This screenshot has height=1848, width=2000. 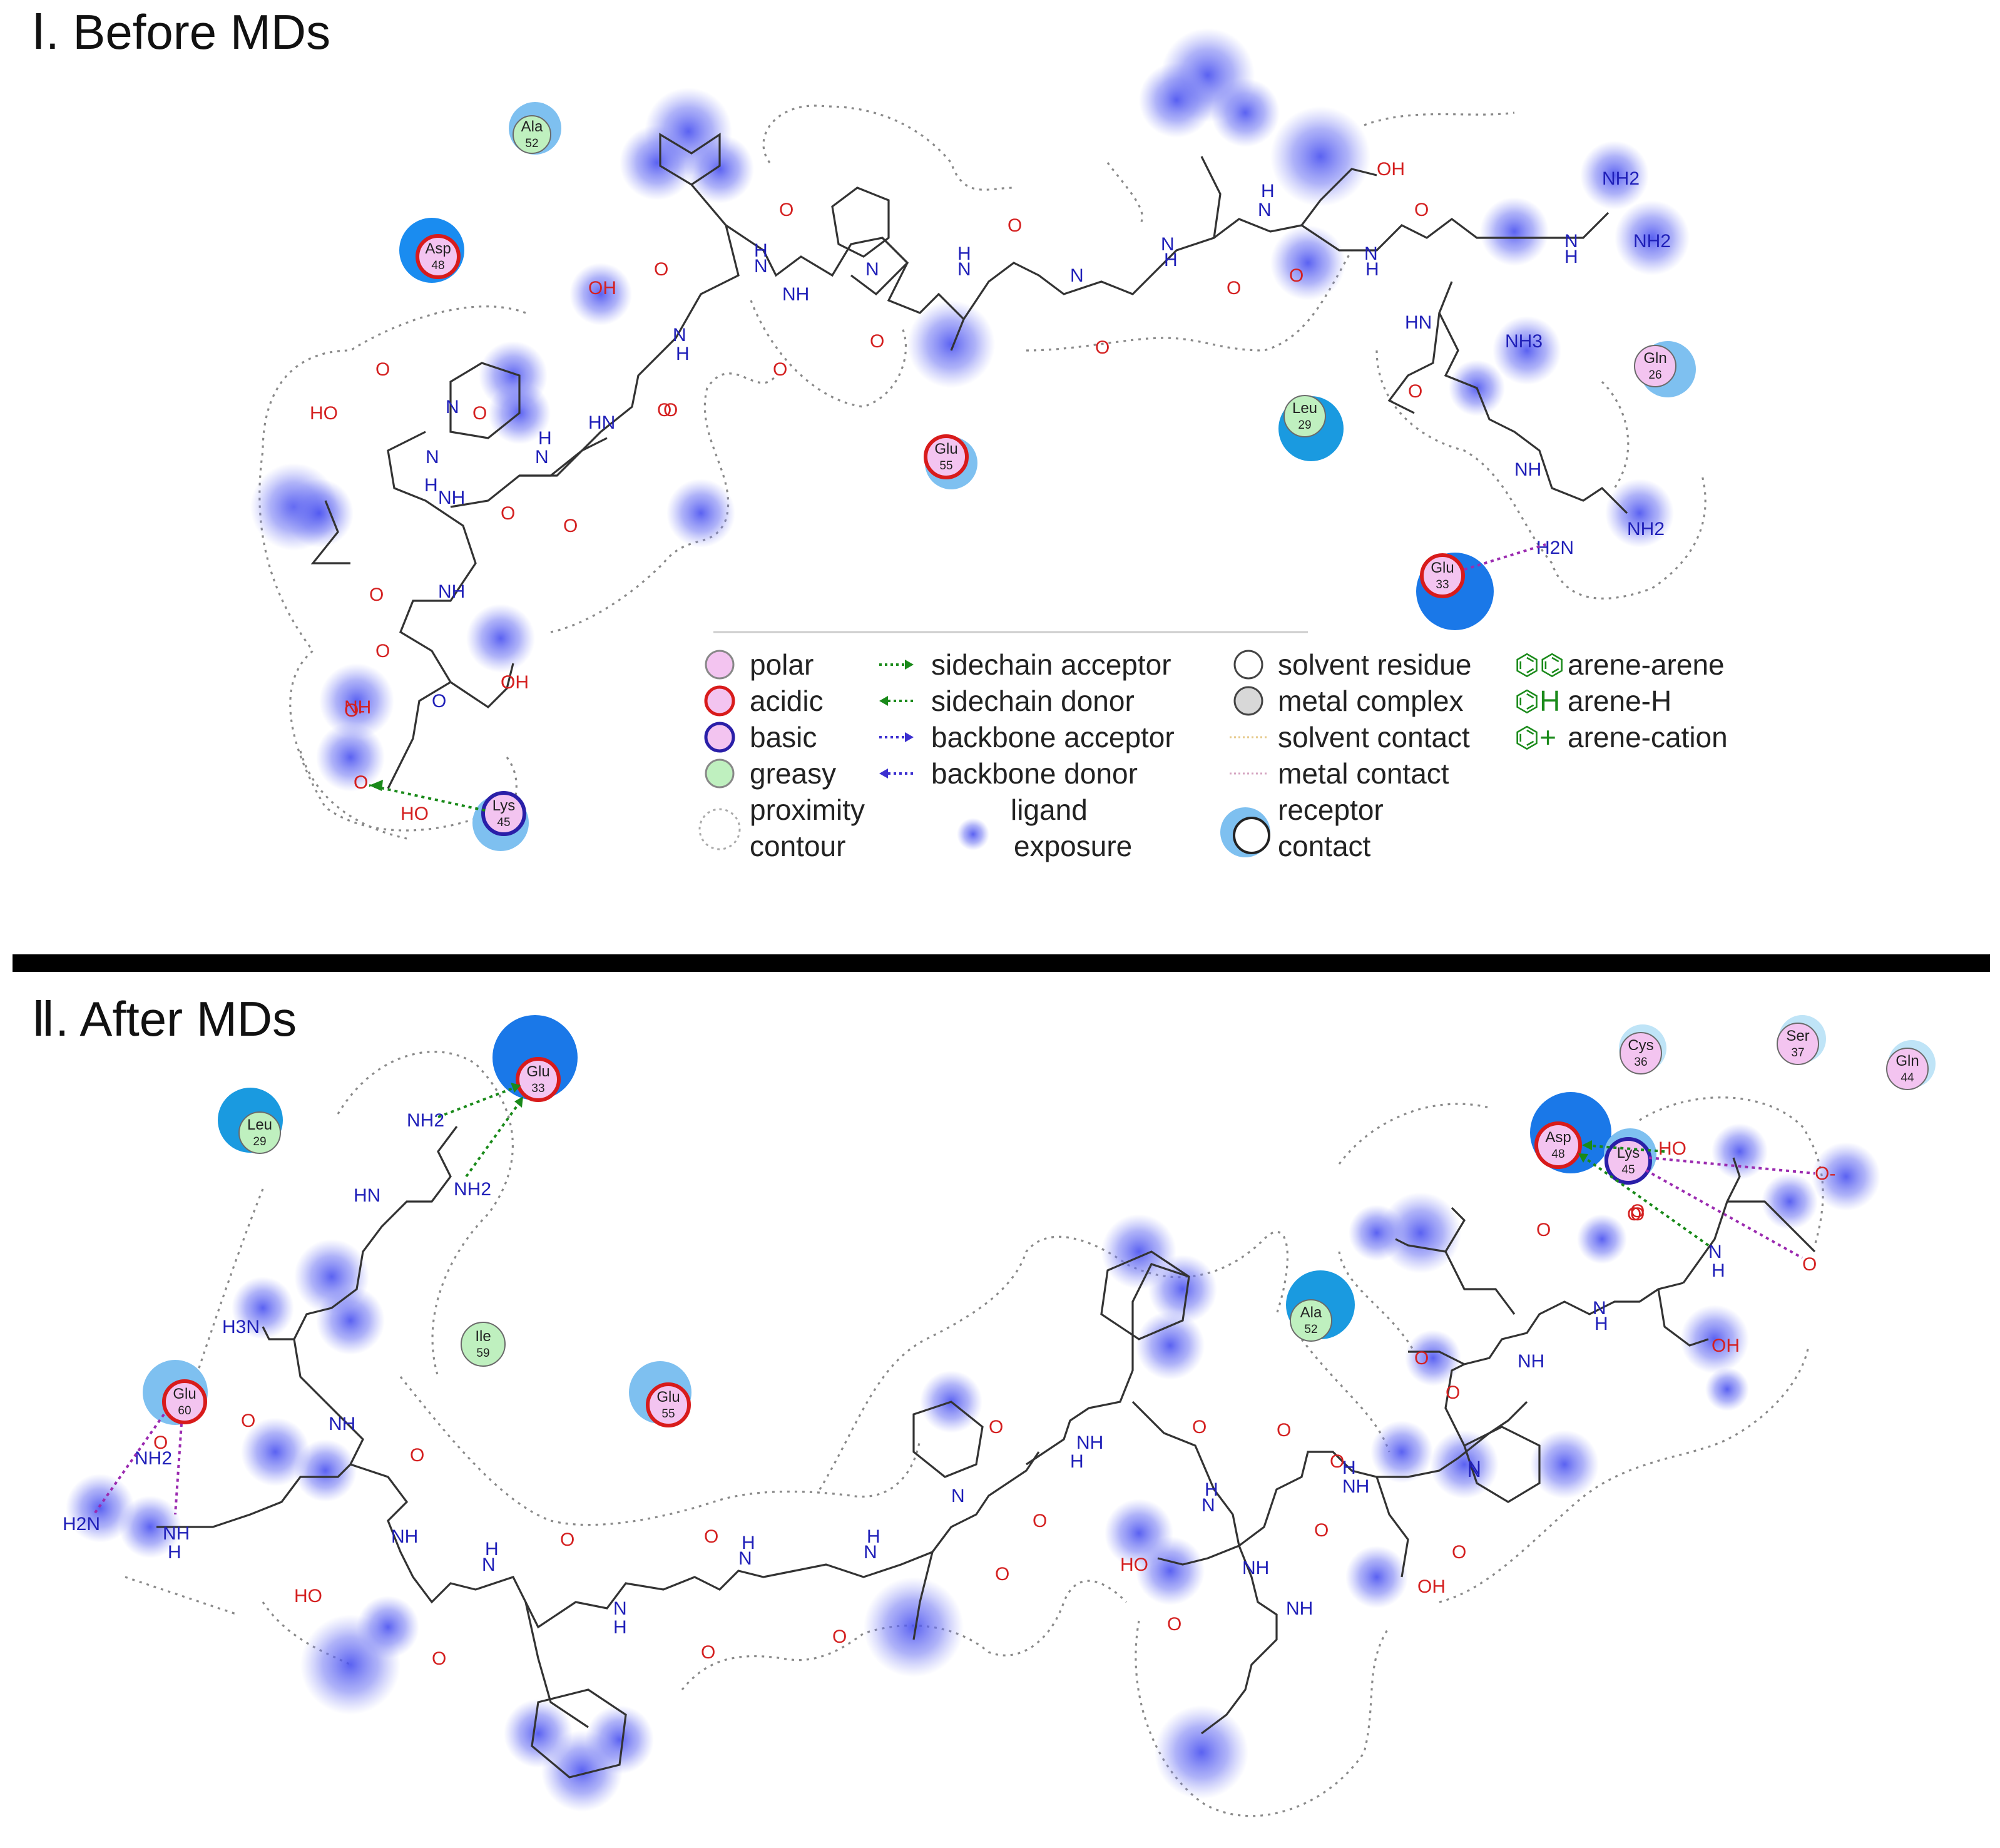 What do you see at coordinates (1324, 846) in the screenshot?
I see `svg-text: contact` at bounding box center [1324, 846].